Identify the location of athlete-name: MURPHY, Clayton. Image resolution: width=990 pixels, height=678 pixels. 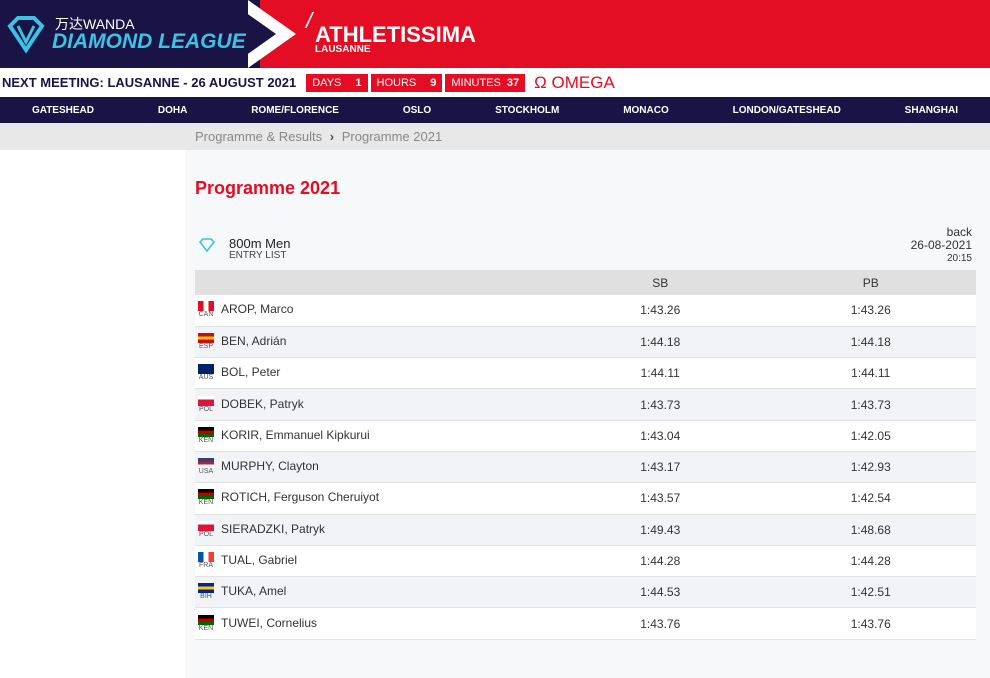
(270, 466).